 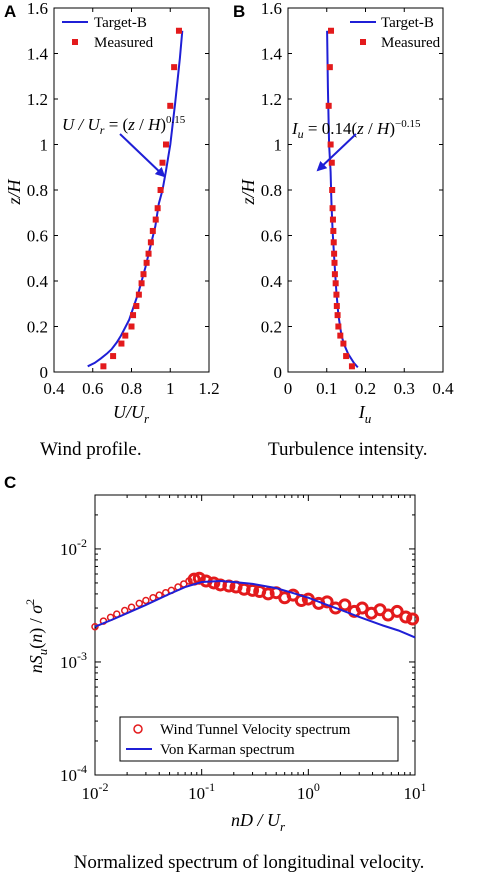 I want to click on panel-b-y-tick-label: 1.2, so click(x=271, y=99).